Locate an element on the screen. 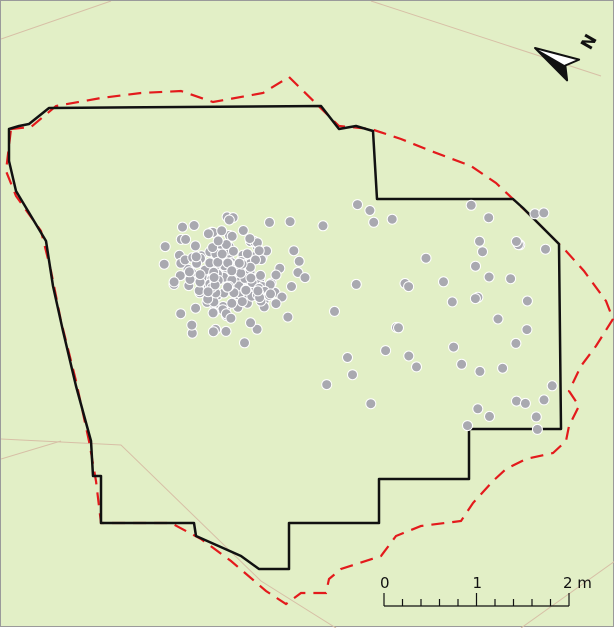 The width and height of the screenshot is (614, 628). north-arrow-icon is located at coordinates (557, 64).